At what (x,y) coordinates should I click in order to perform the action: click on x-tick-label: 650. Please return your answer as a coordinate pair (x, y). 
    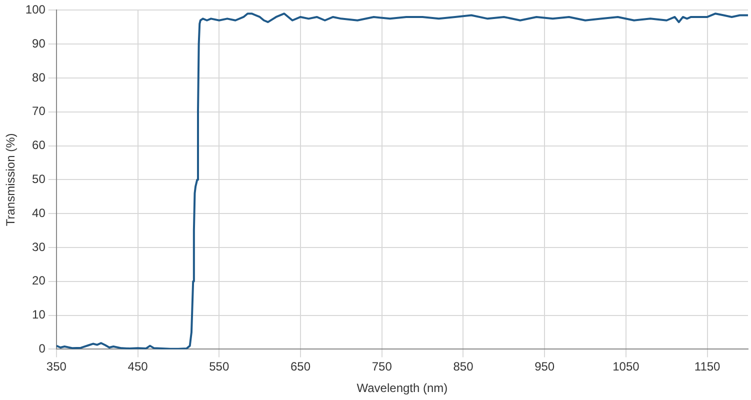
    Looking at the image, I should click on (300, 367).